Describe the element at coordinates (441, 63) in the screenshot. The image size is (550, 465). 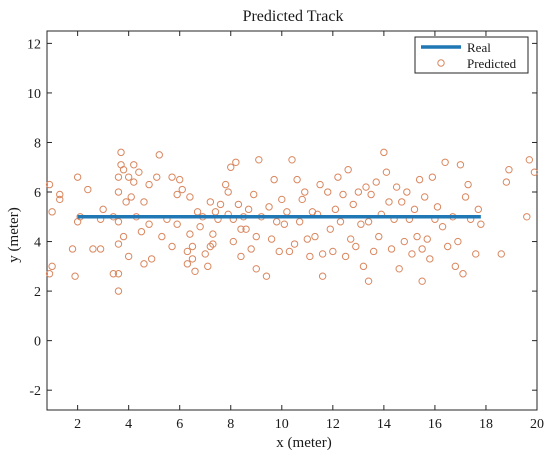
I see `legend-predicted-swatch` at that location.